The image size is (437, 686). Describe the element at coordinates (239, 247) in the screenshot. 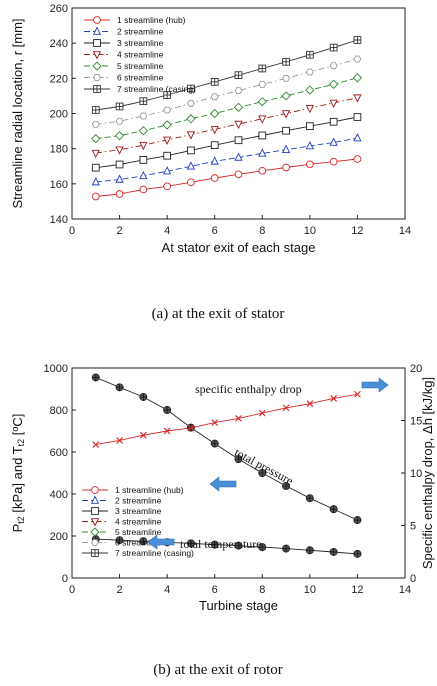

I see `chart-a-x-axis-label: At stator exit of each stage` at that location.